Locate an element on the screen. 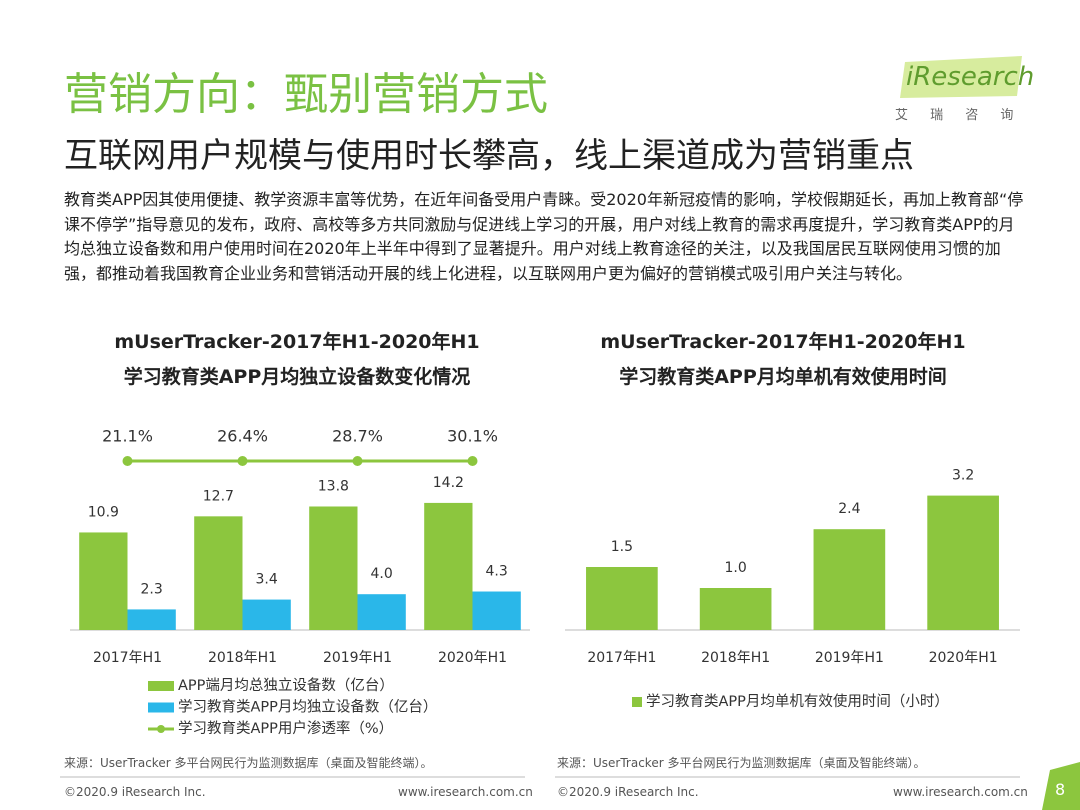  value-label: 3.2 is located at coordinates (963, 476).